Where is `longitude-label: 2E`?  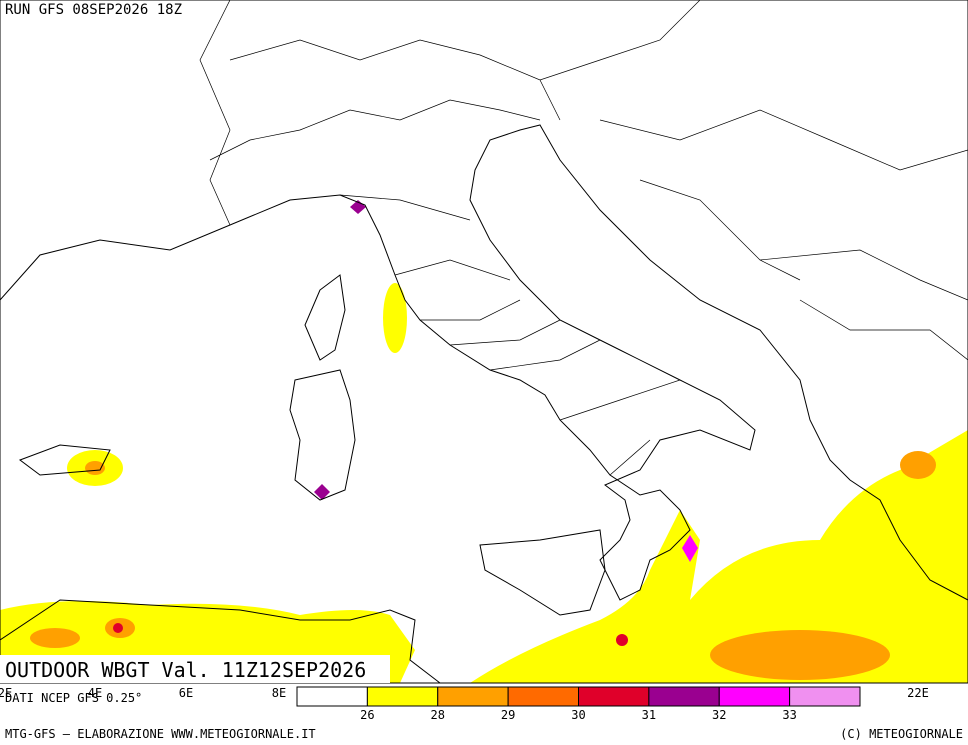 longitude-label: 2E is located at coordinates (6, 693).